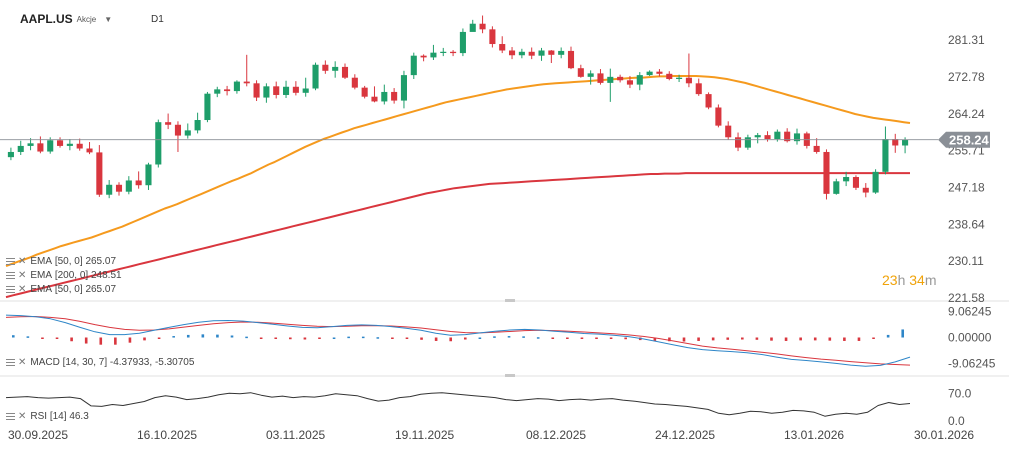 The height and width of the screenshot is (450, 1009). What do you see at coordinates (956, 421) in the screenshot?
I see `rsi-tick-label: 0.0` at bounding box center [956, 421].